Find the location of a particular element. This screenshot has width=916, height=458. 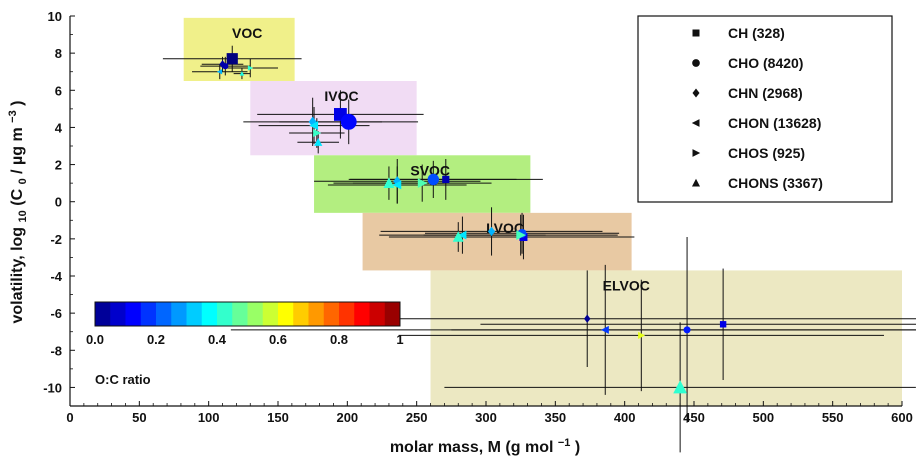

x-tick-label: 250 is located at coordinates (417, 417).